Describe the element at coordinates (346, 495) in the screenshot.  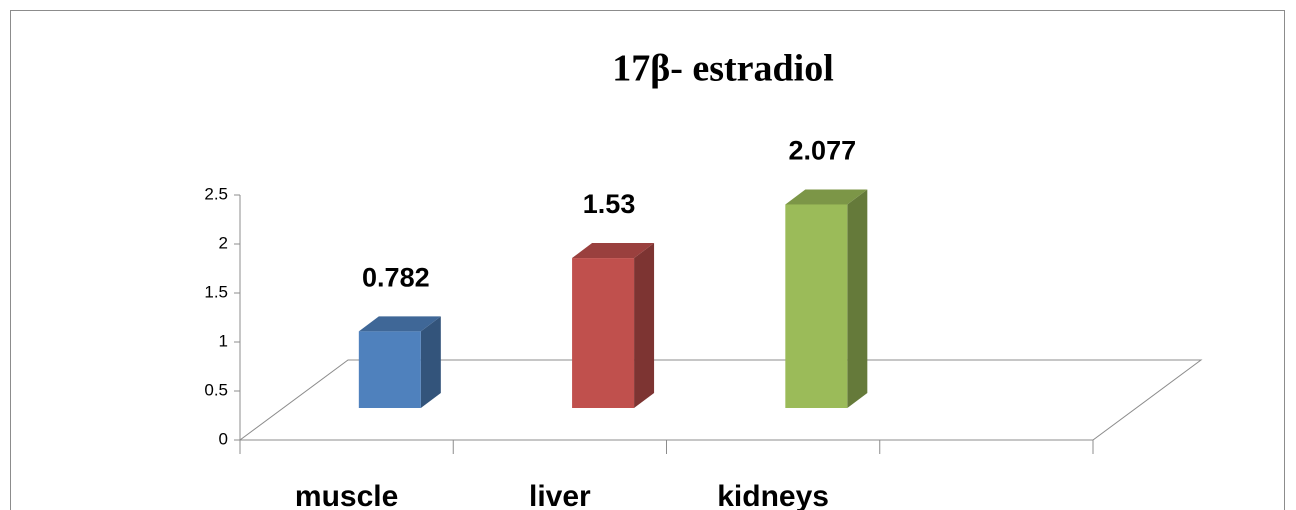
I see `x-tick-label: muscle` at that location.